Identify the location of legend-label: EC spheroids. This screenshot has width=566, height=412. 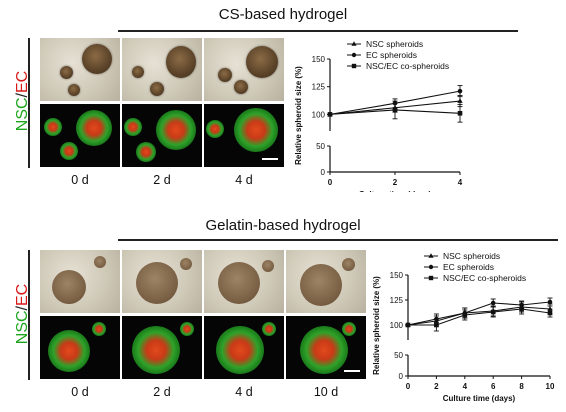
(468, 267).